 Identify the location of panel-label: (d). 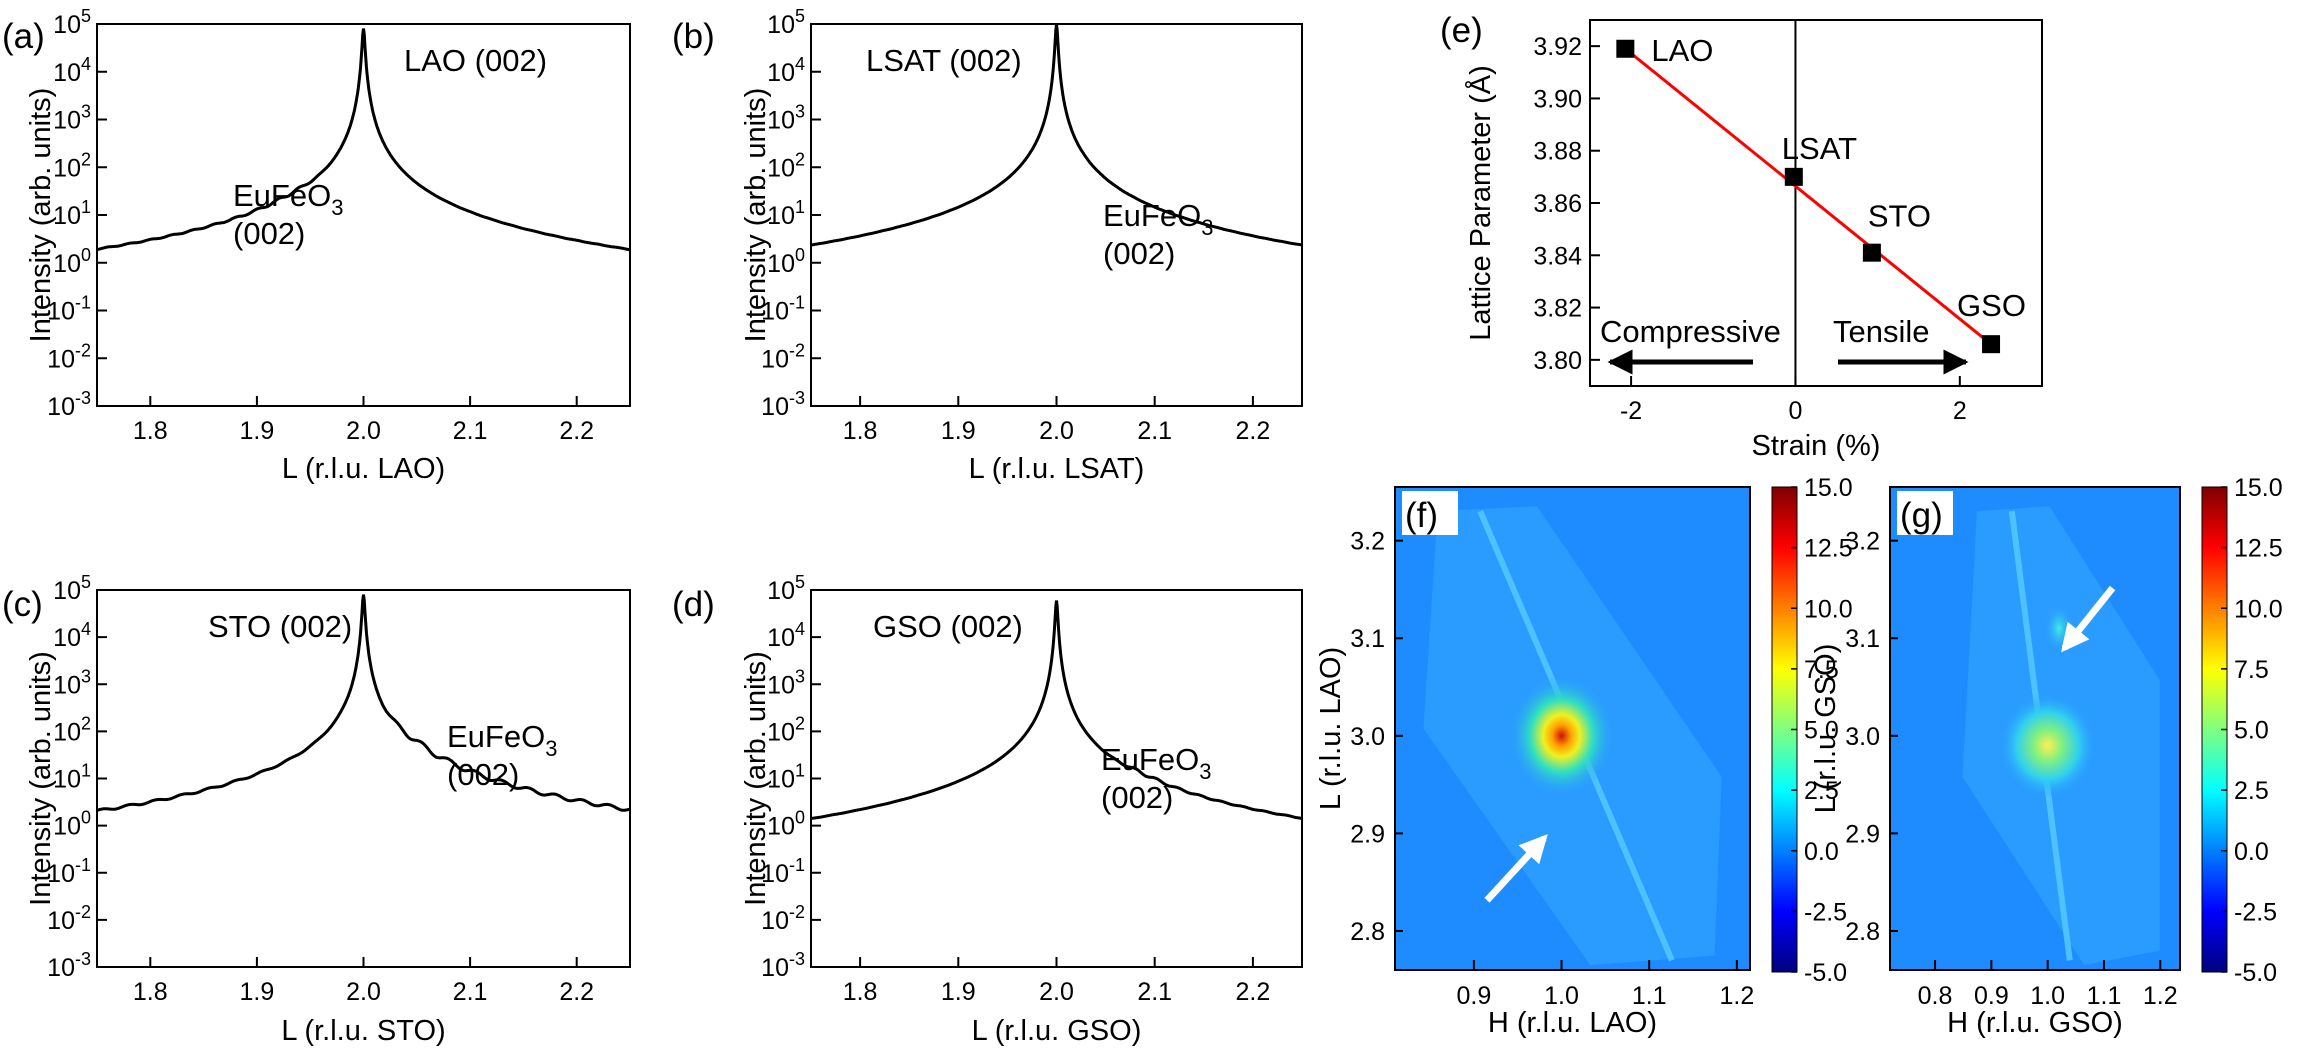
(693, 604).